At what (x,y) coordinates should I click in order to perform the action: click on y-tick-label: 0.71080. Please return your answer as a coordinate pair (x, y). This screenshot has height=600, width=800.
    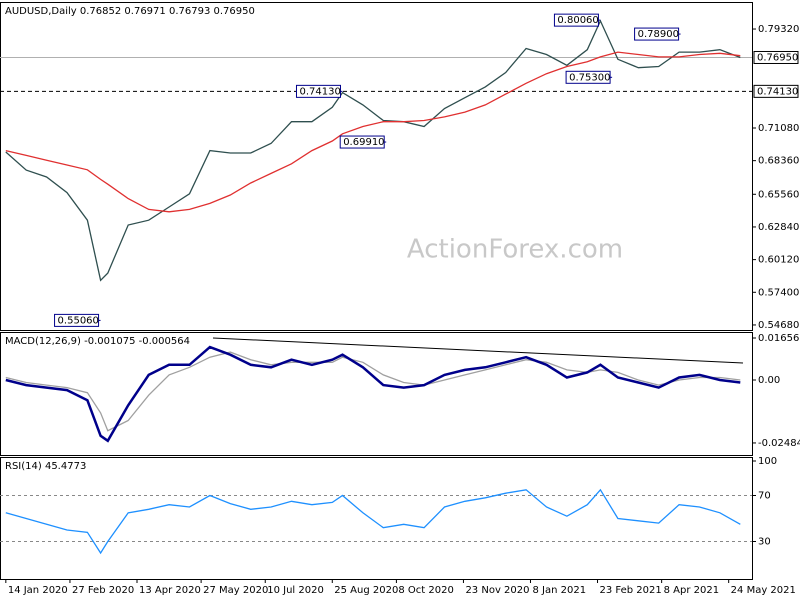
    Looking at the image, I should click on (778, 128).